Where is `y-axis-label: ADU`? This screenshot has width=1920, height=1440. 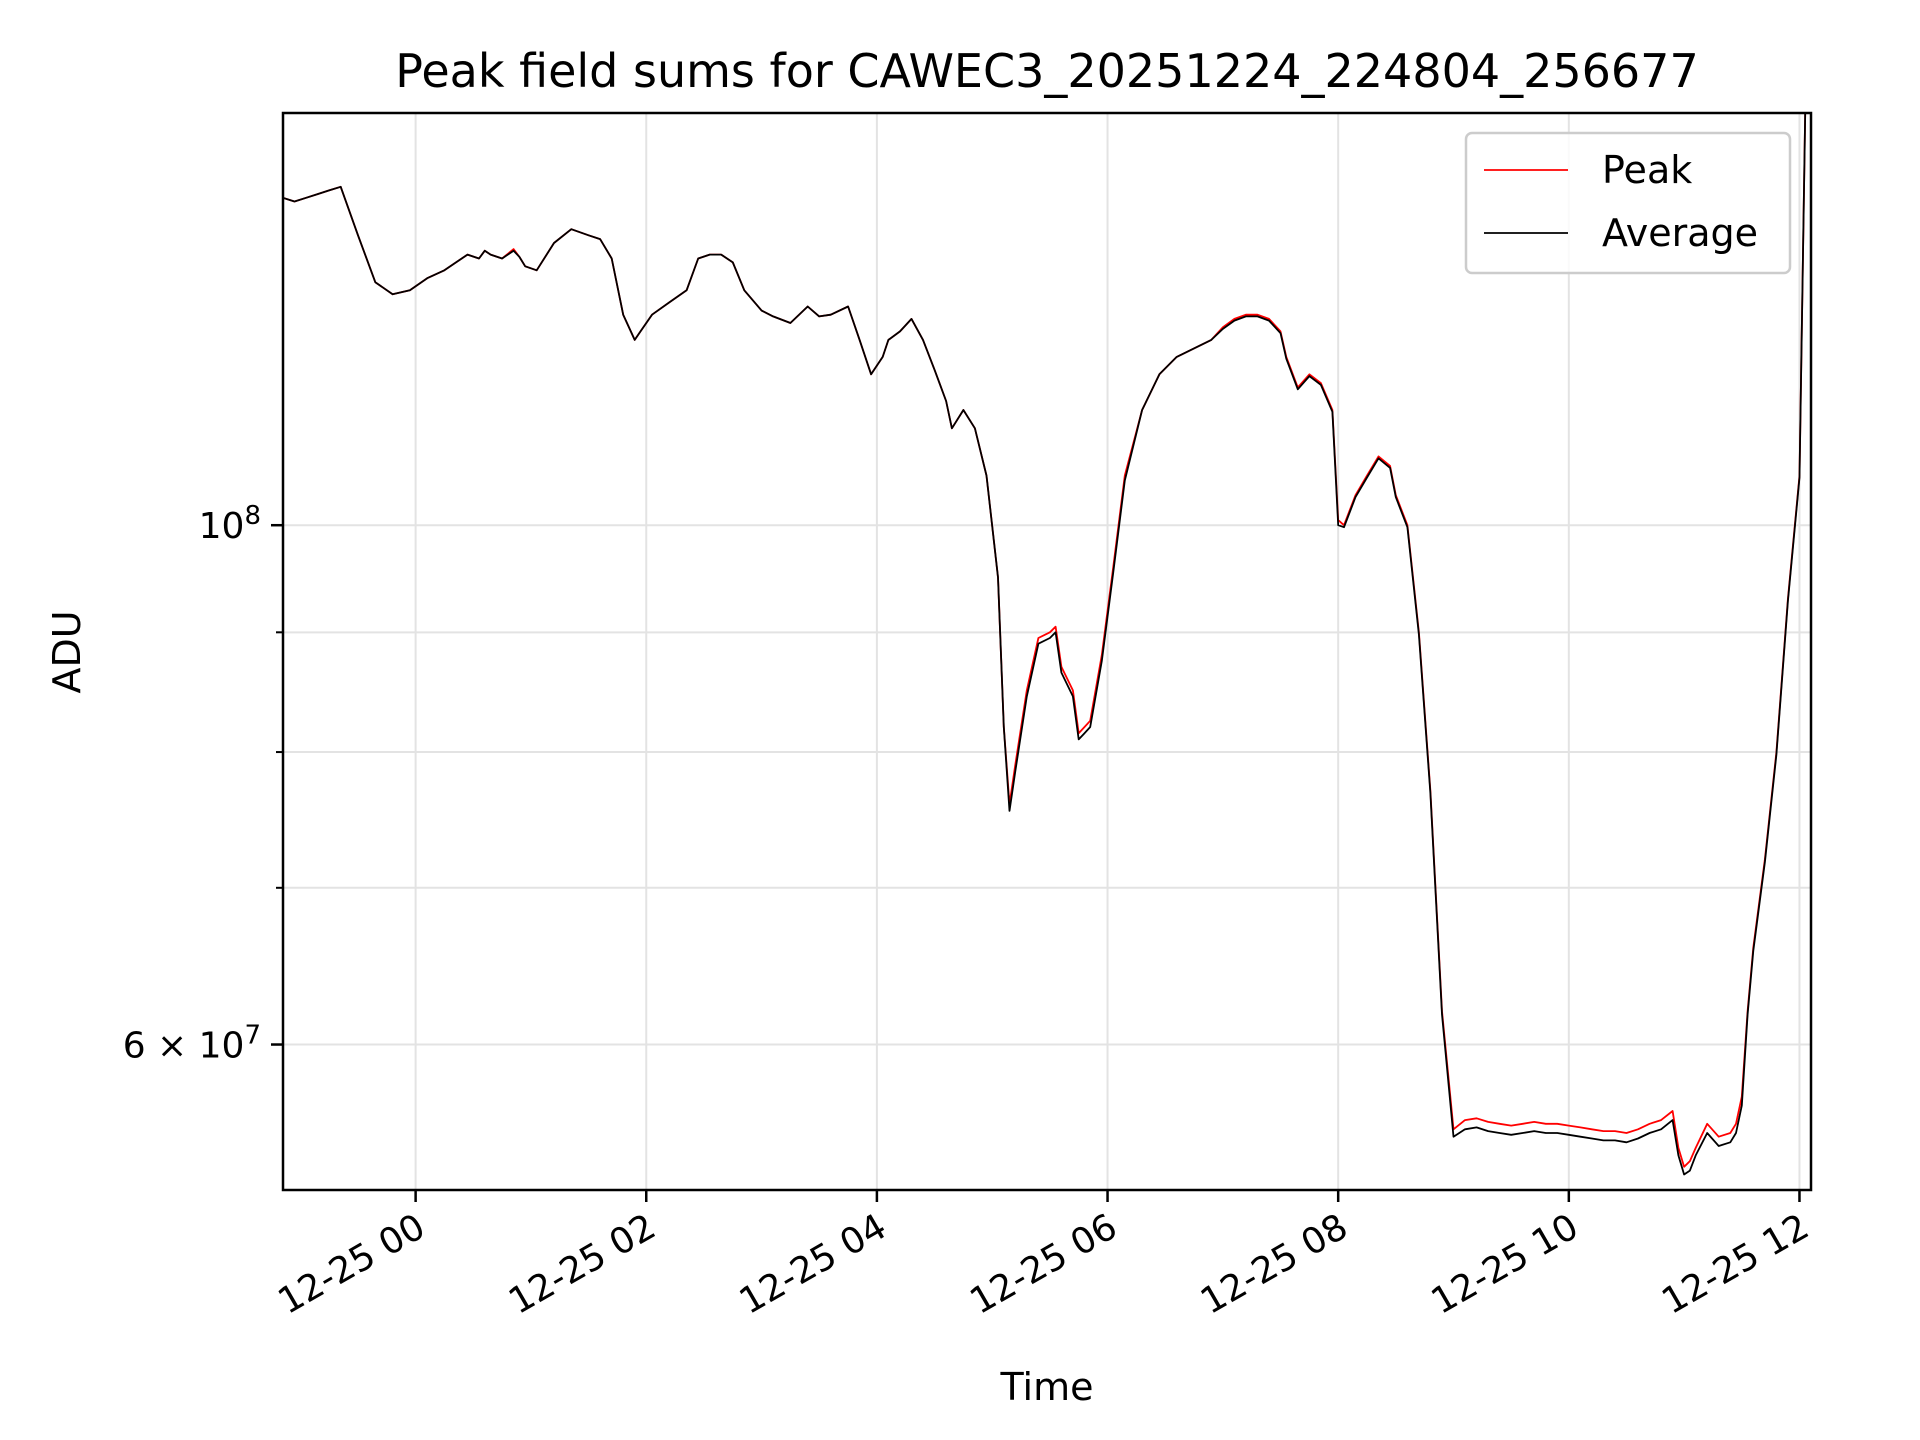
y-axis-label: ADU is located at coordinates (67, 651).